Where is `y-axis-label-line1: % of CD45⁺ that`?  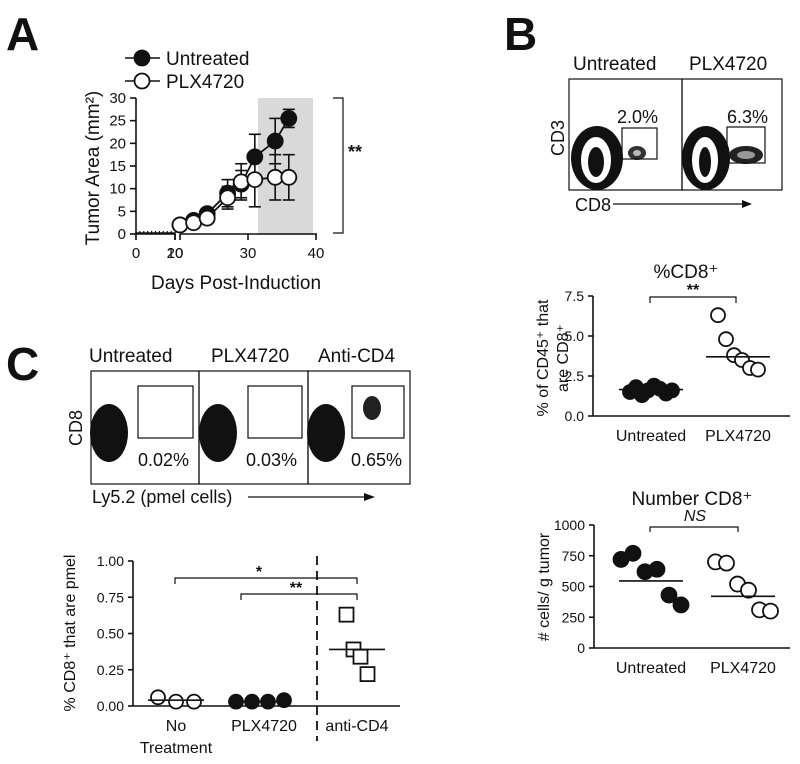 y-axis-label-line1: % of CD45⁺ that is located at coordinates (543, 358).